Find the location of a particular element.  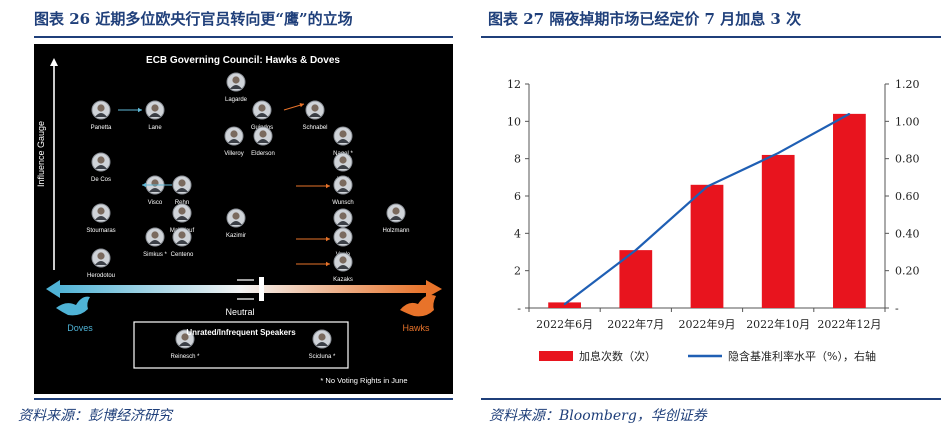

left-tick-label: 6 is located at coordinates (517, 196).